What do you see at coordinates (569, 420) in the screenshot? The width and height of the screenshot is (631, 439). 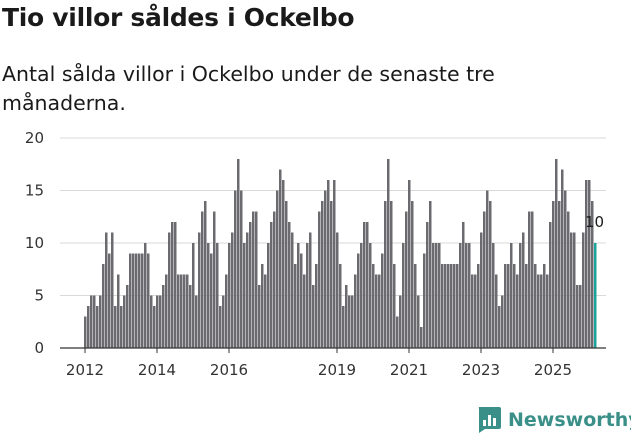 I see `brand-name: Newsworthy` at bounding box center [569, 420].